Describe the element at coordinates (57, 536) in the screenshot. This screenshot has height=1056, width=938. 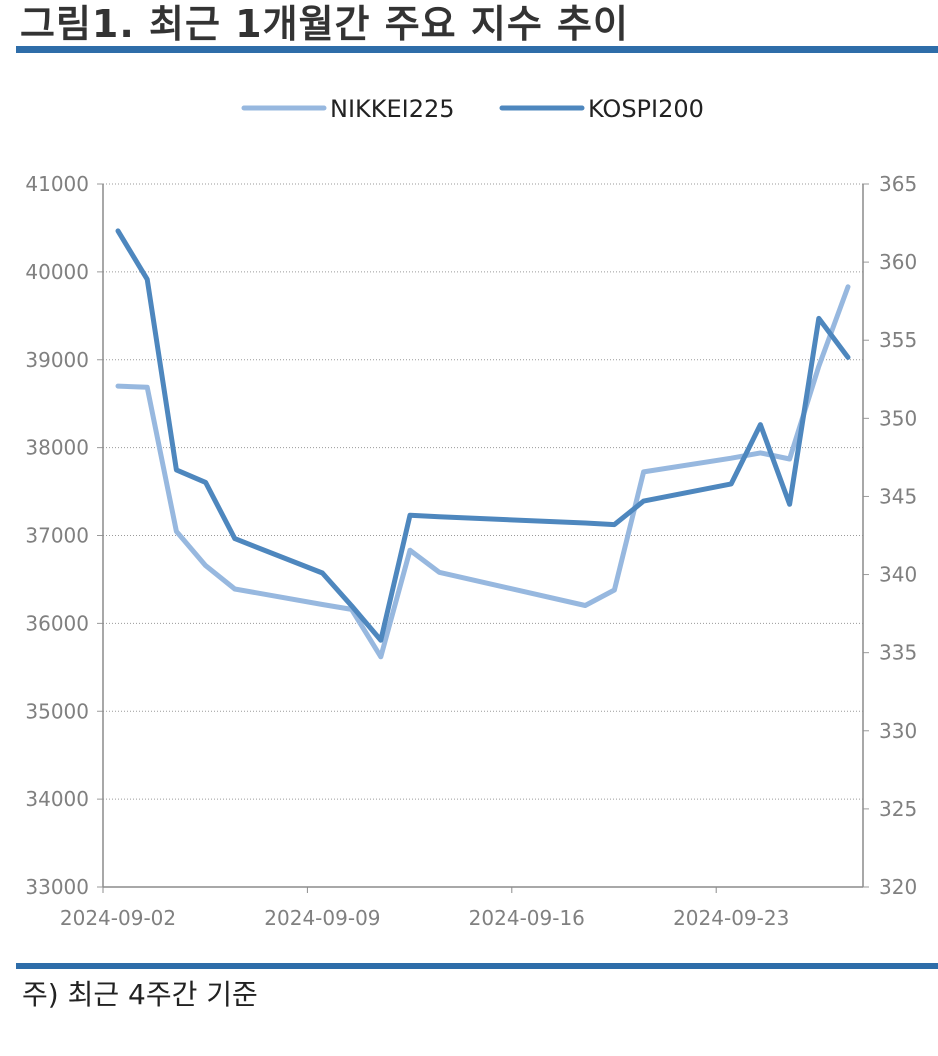
I see `left-axis-tick-label: 37000` at that location.